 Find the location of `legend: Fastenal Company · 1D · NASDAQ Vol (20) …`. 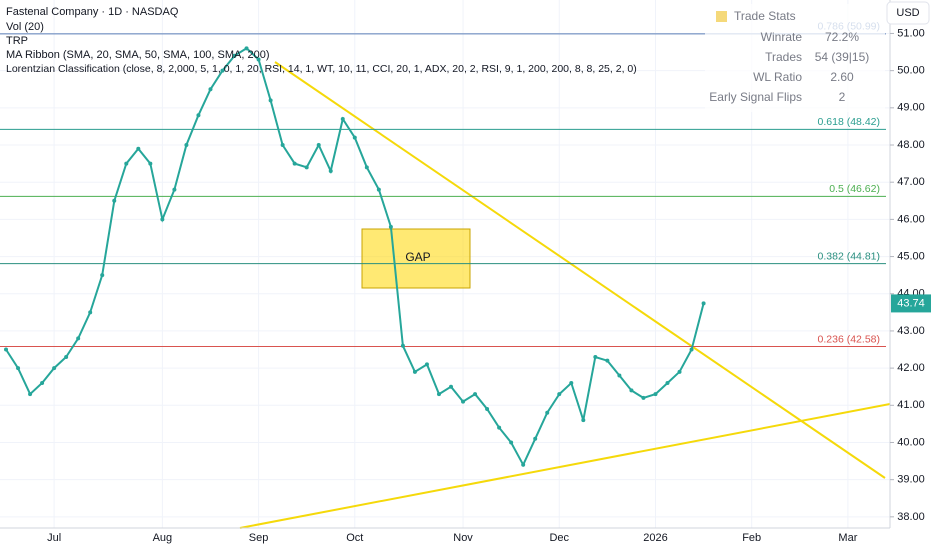

legend: Fastenal Company · 1D · NASDAQ Vol (20) … is located at coordinates (321, 40).